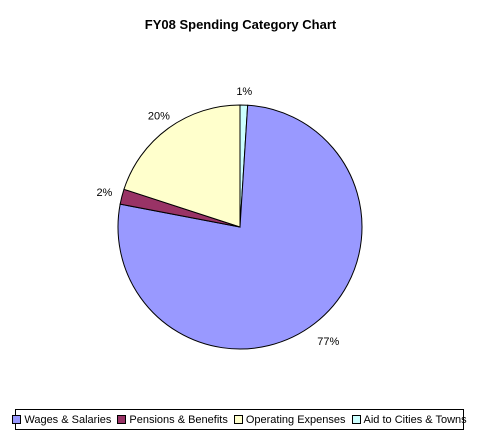  I want to click on legend-label-pensions: Pensions & Benefits, so click(178, 419).